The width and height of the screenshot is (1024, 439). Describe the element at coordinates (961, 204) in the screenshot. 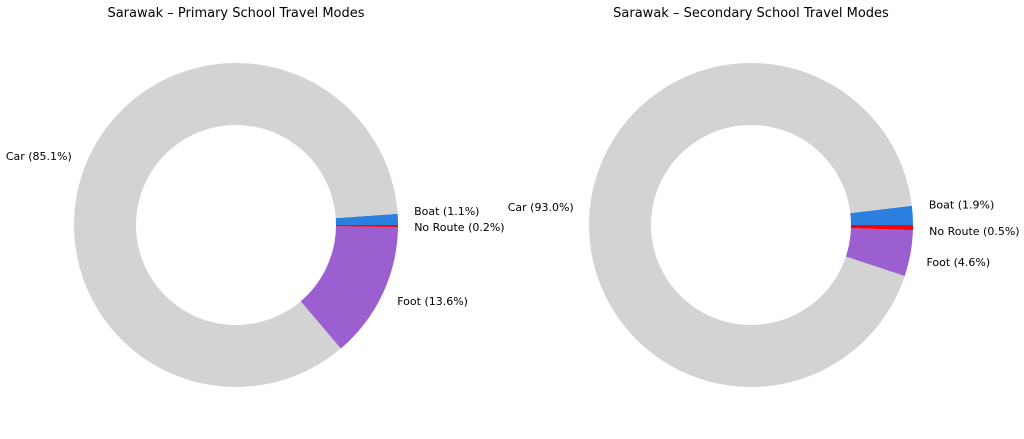

I see `slice-label-boat: Boat (1.9%)` at that location.